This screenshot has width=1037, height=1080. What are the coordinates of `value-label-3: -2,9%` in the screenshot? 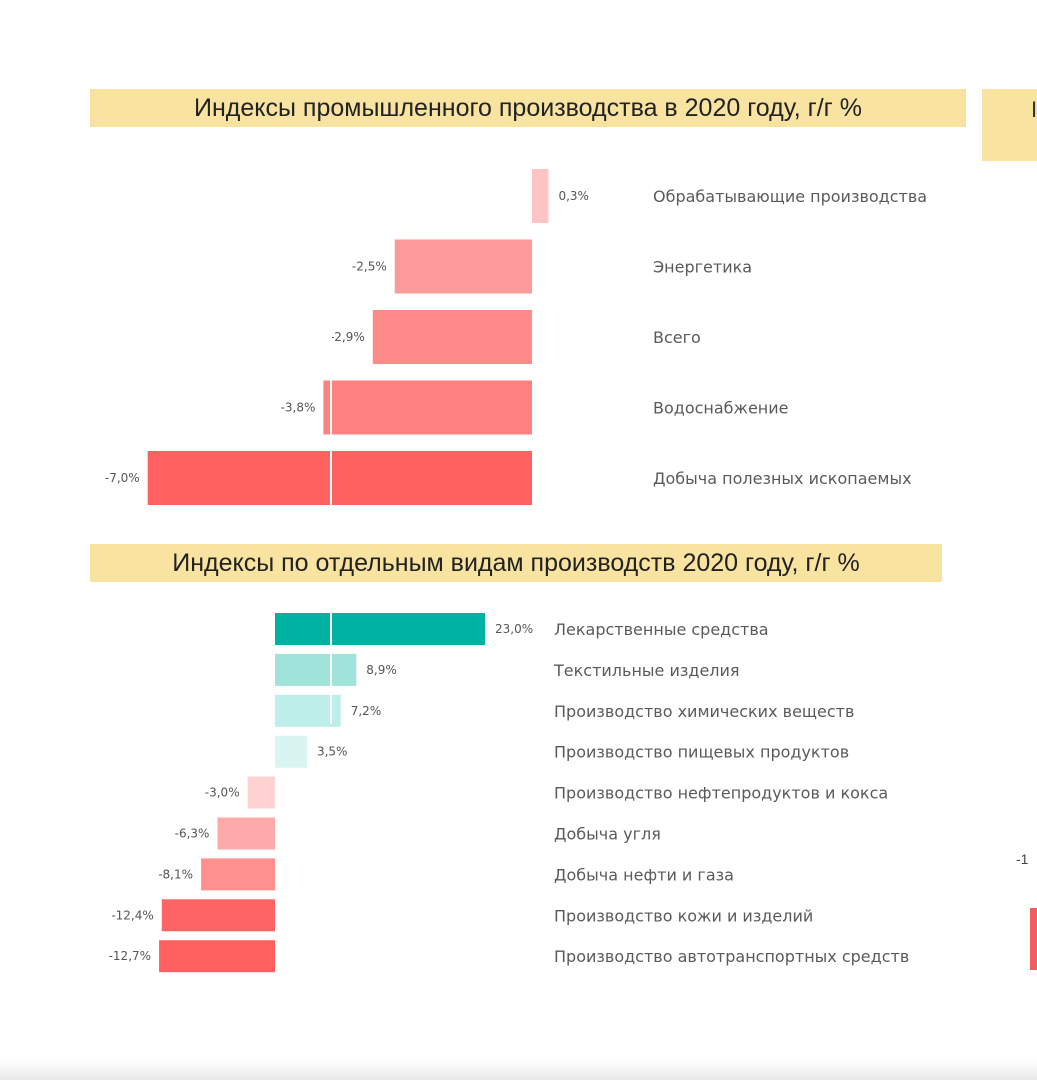 It's located at (347, 337).